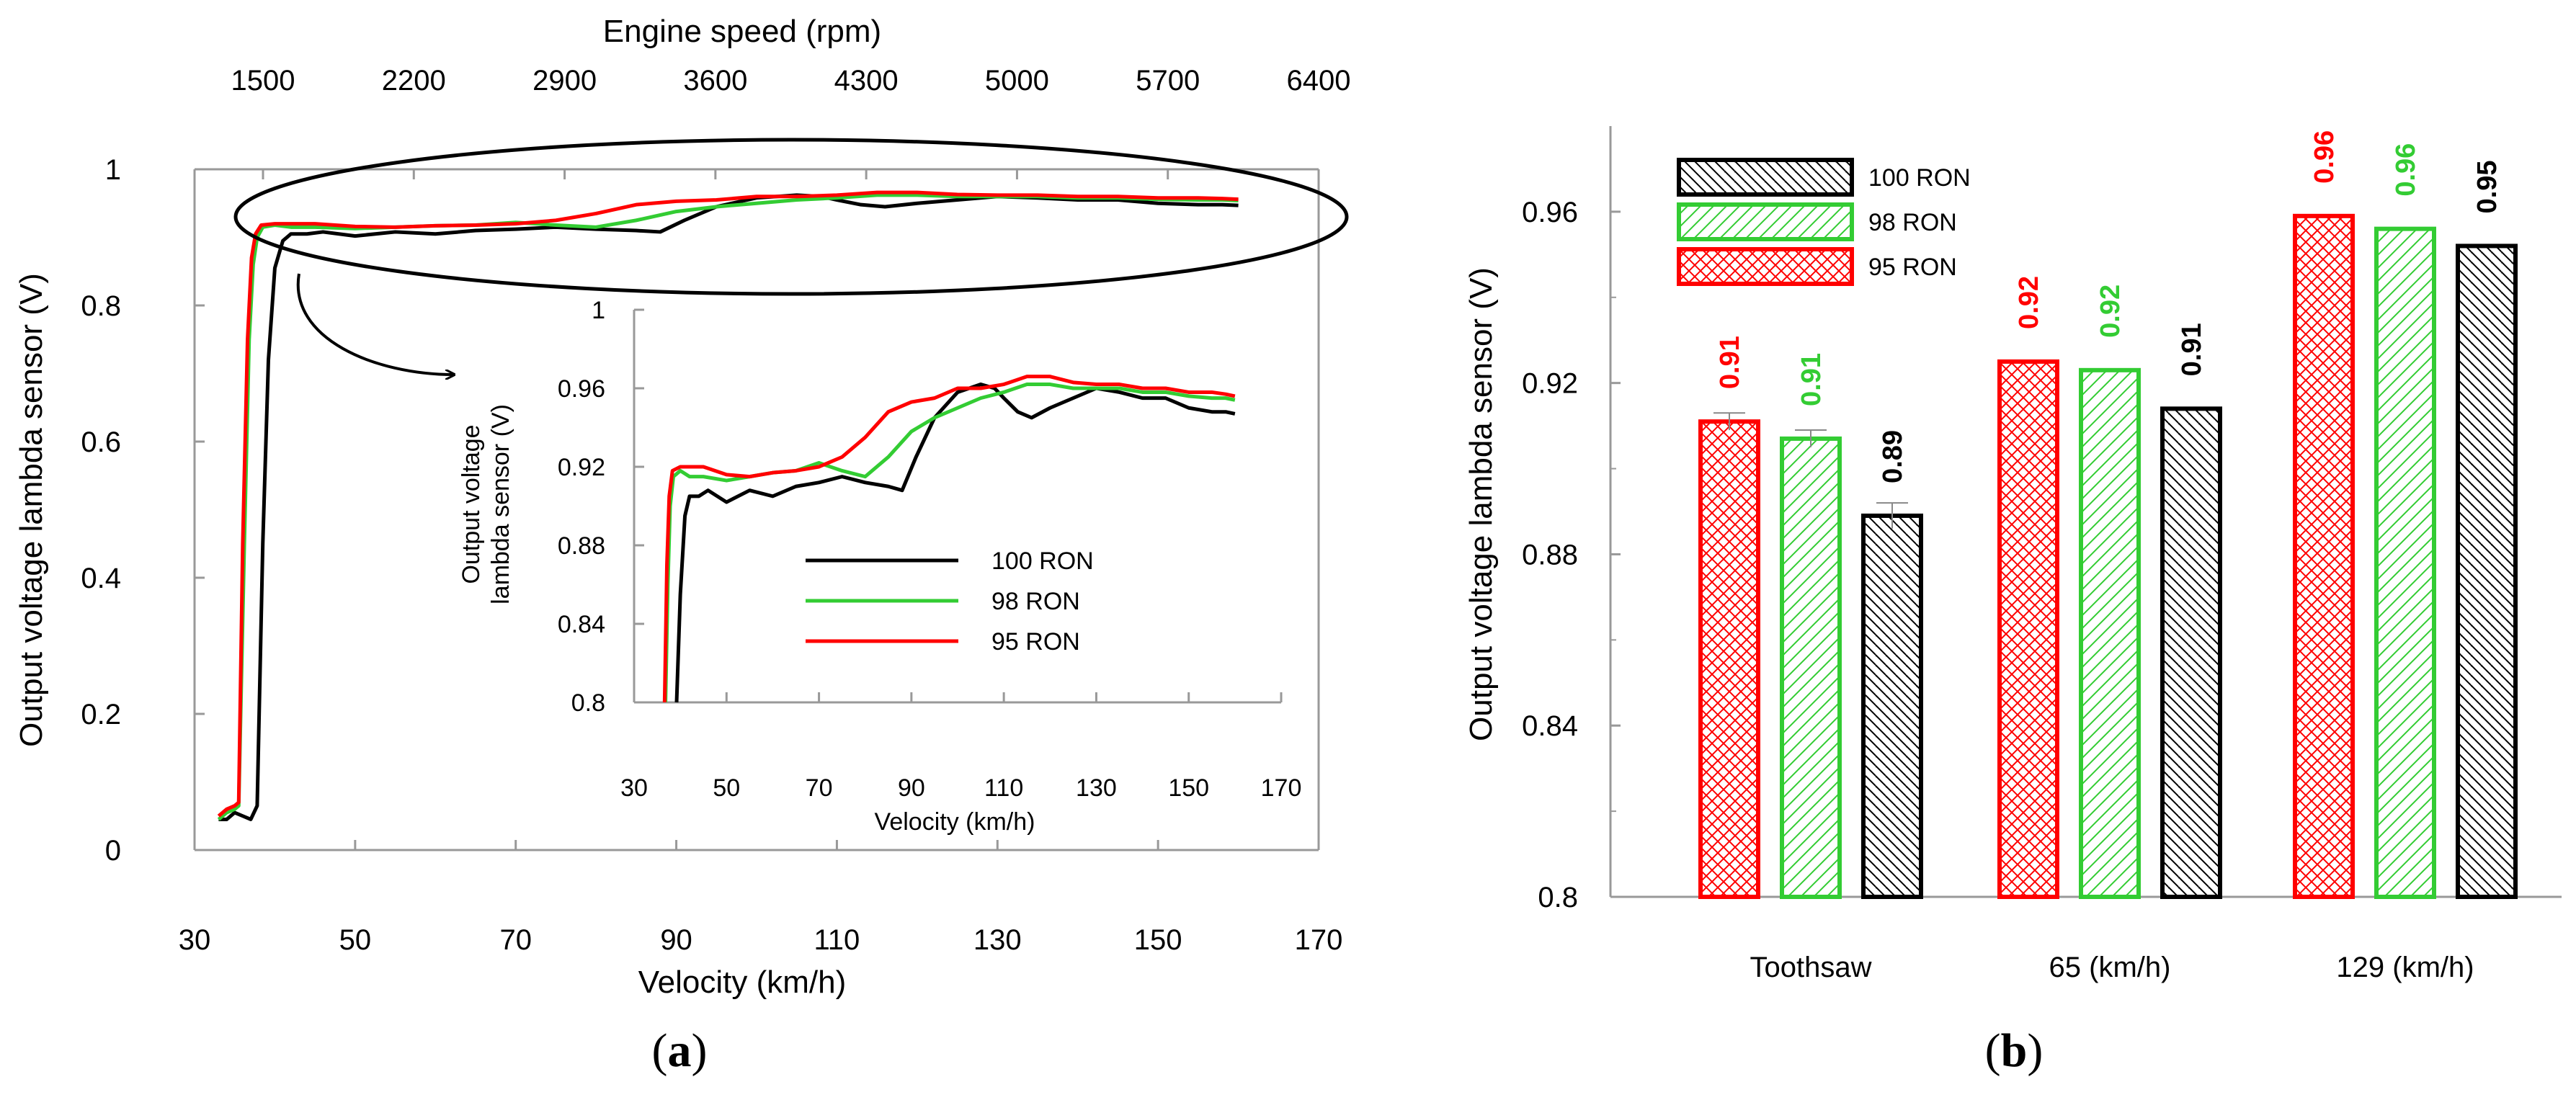 The image size is (2576, 1100). What do you see at coordinates (1042, 561) in the screenshot?
I see `inset-legend-label: 100 RON` at bounding box center [1042, 561].